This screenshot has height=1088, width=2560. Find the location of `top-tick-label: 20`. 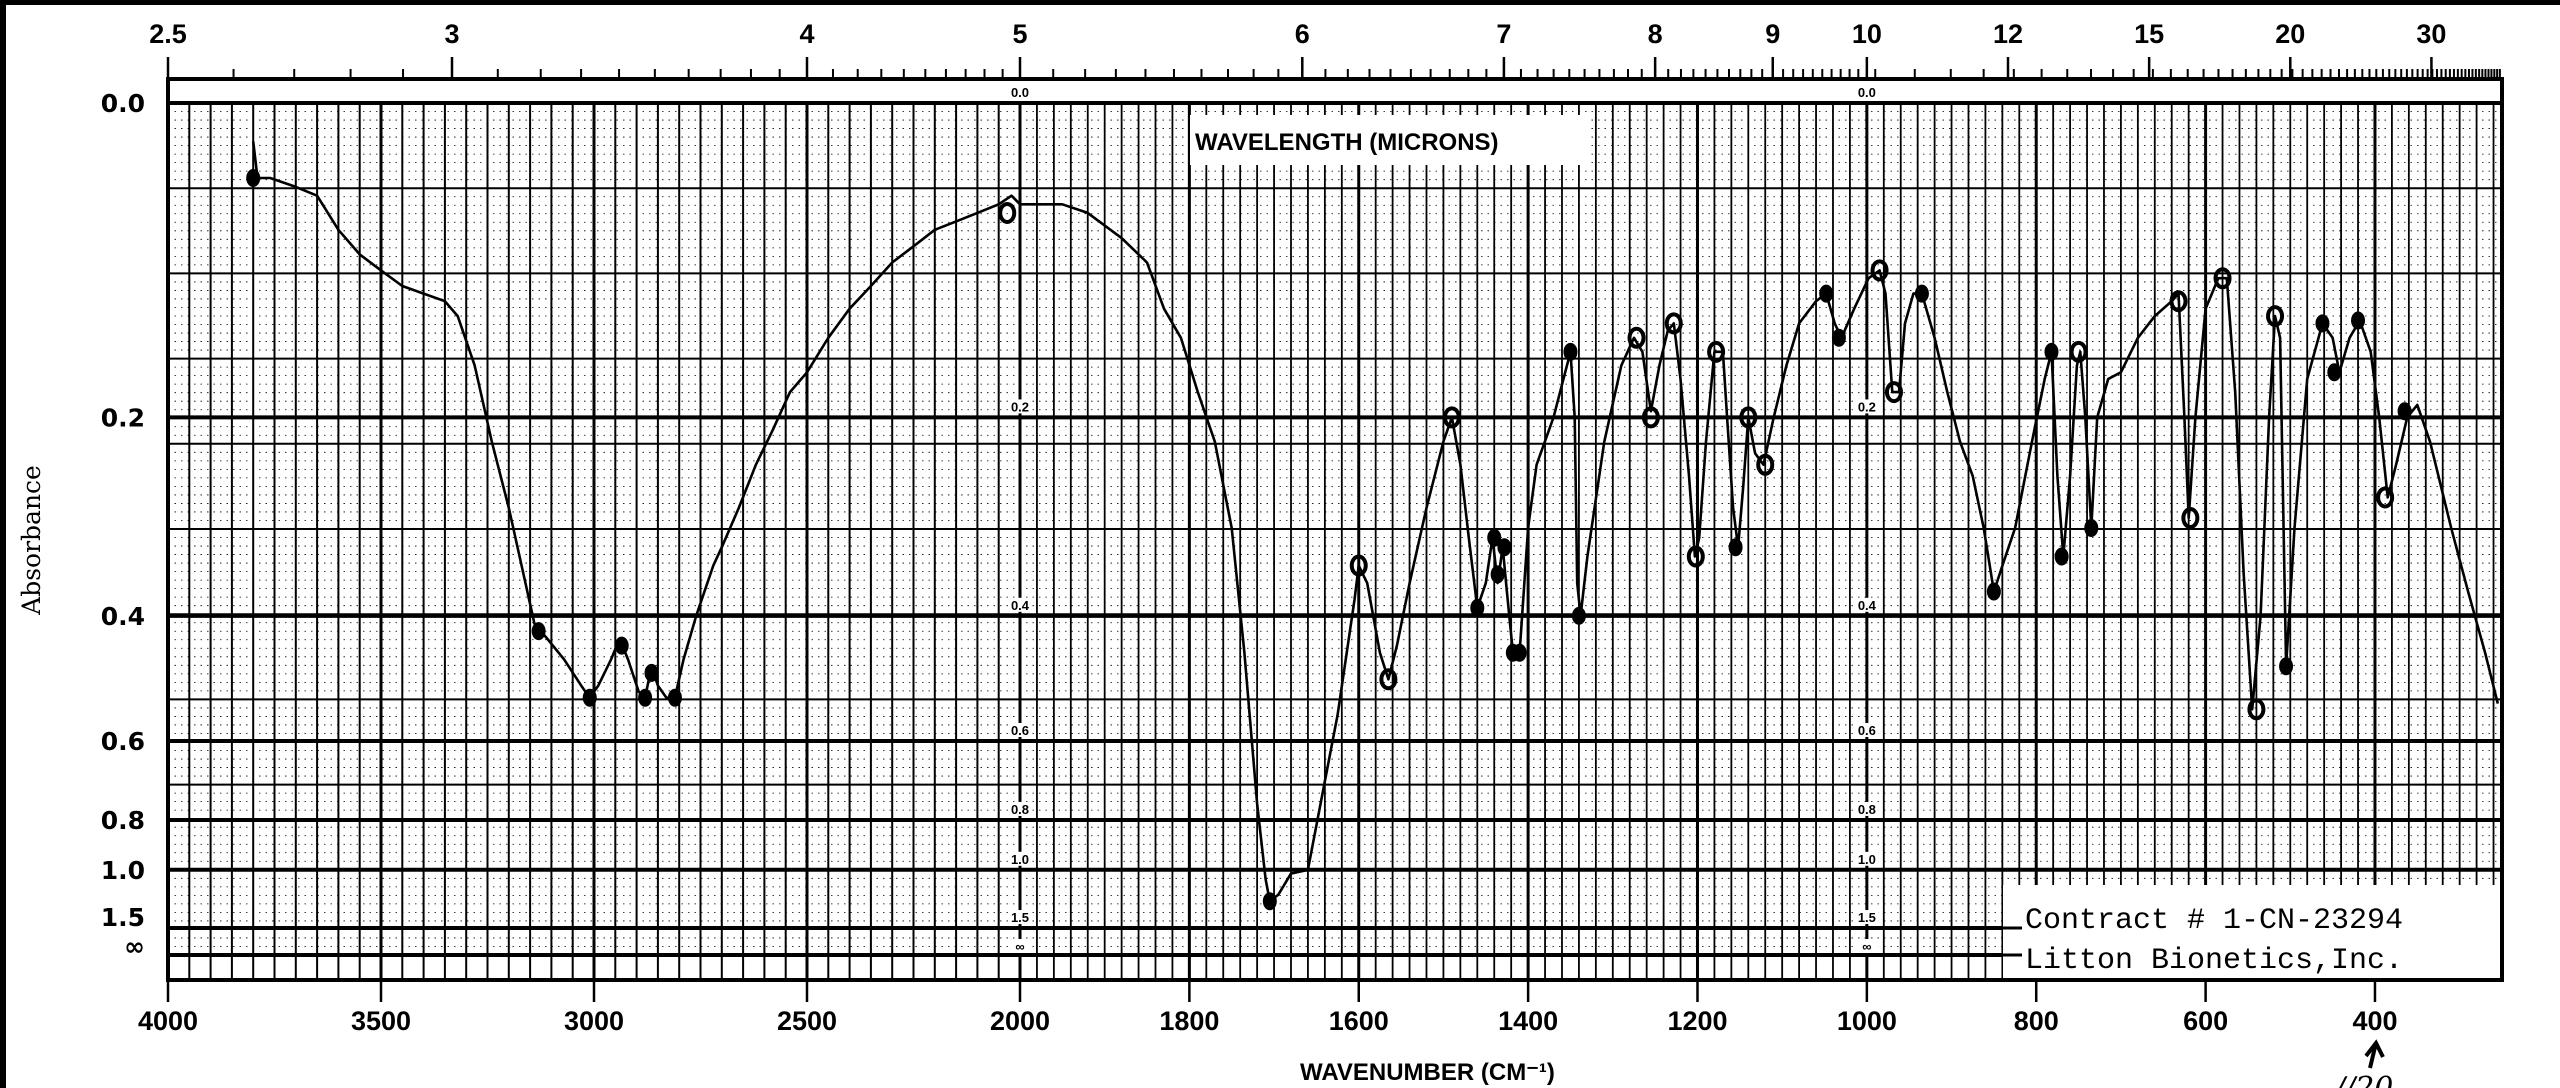

top-tick-label: 20 is located at coordinates (2290, 34).